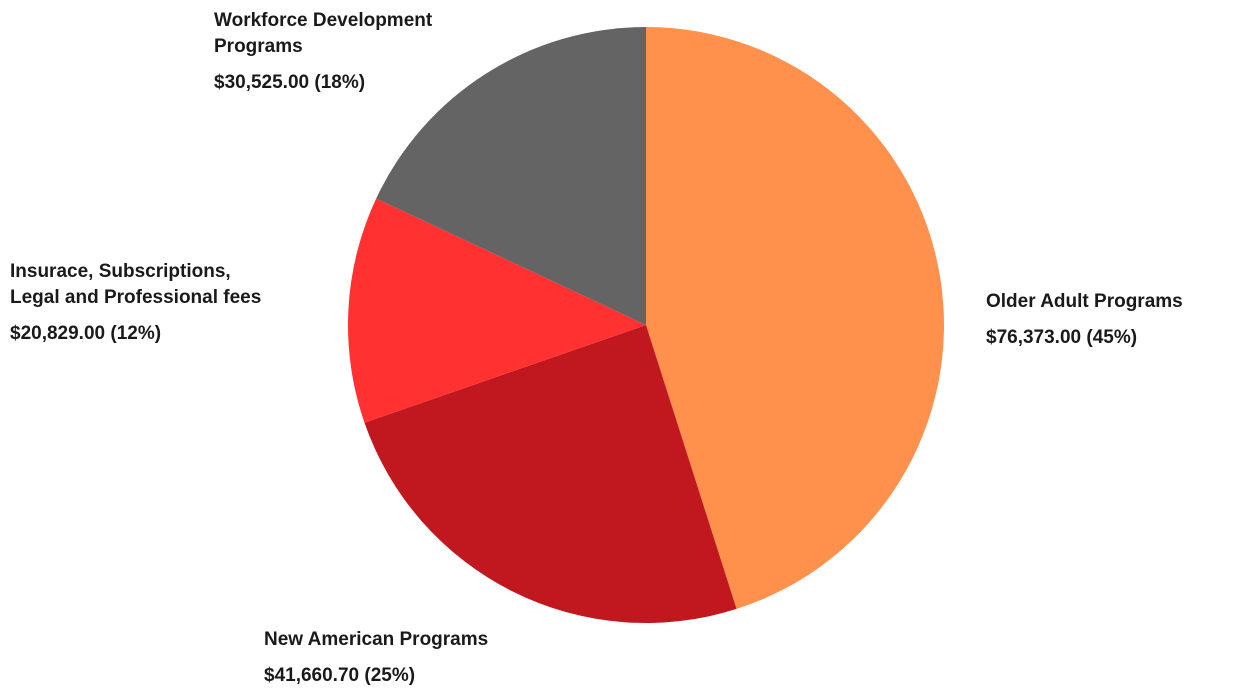 The image size is (1251, 691). Describe the element at coordinates (86, 333) in the screenshot. I see `slice-value: $20,829.00 (12%)` at that location.